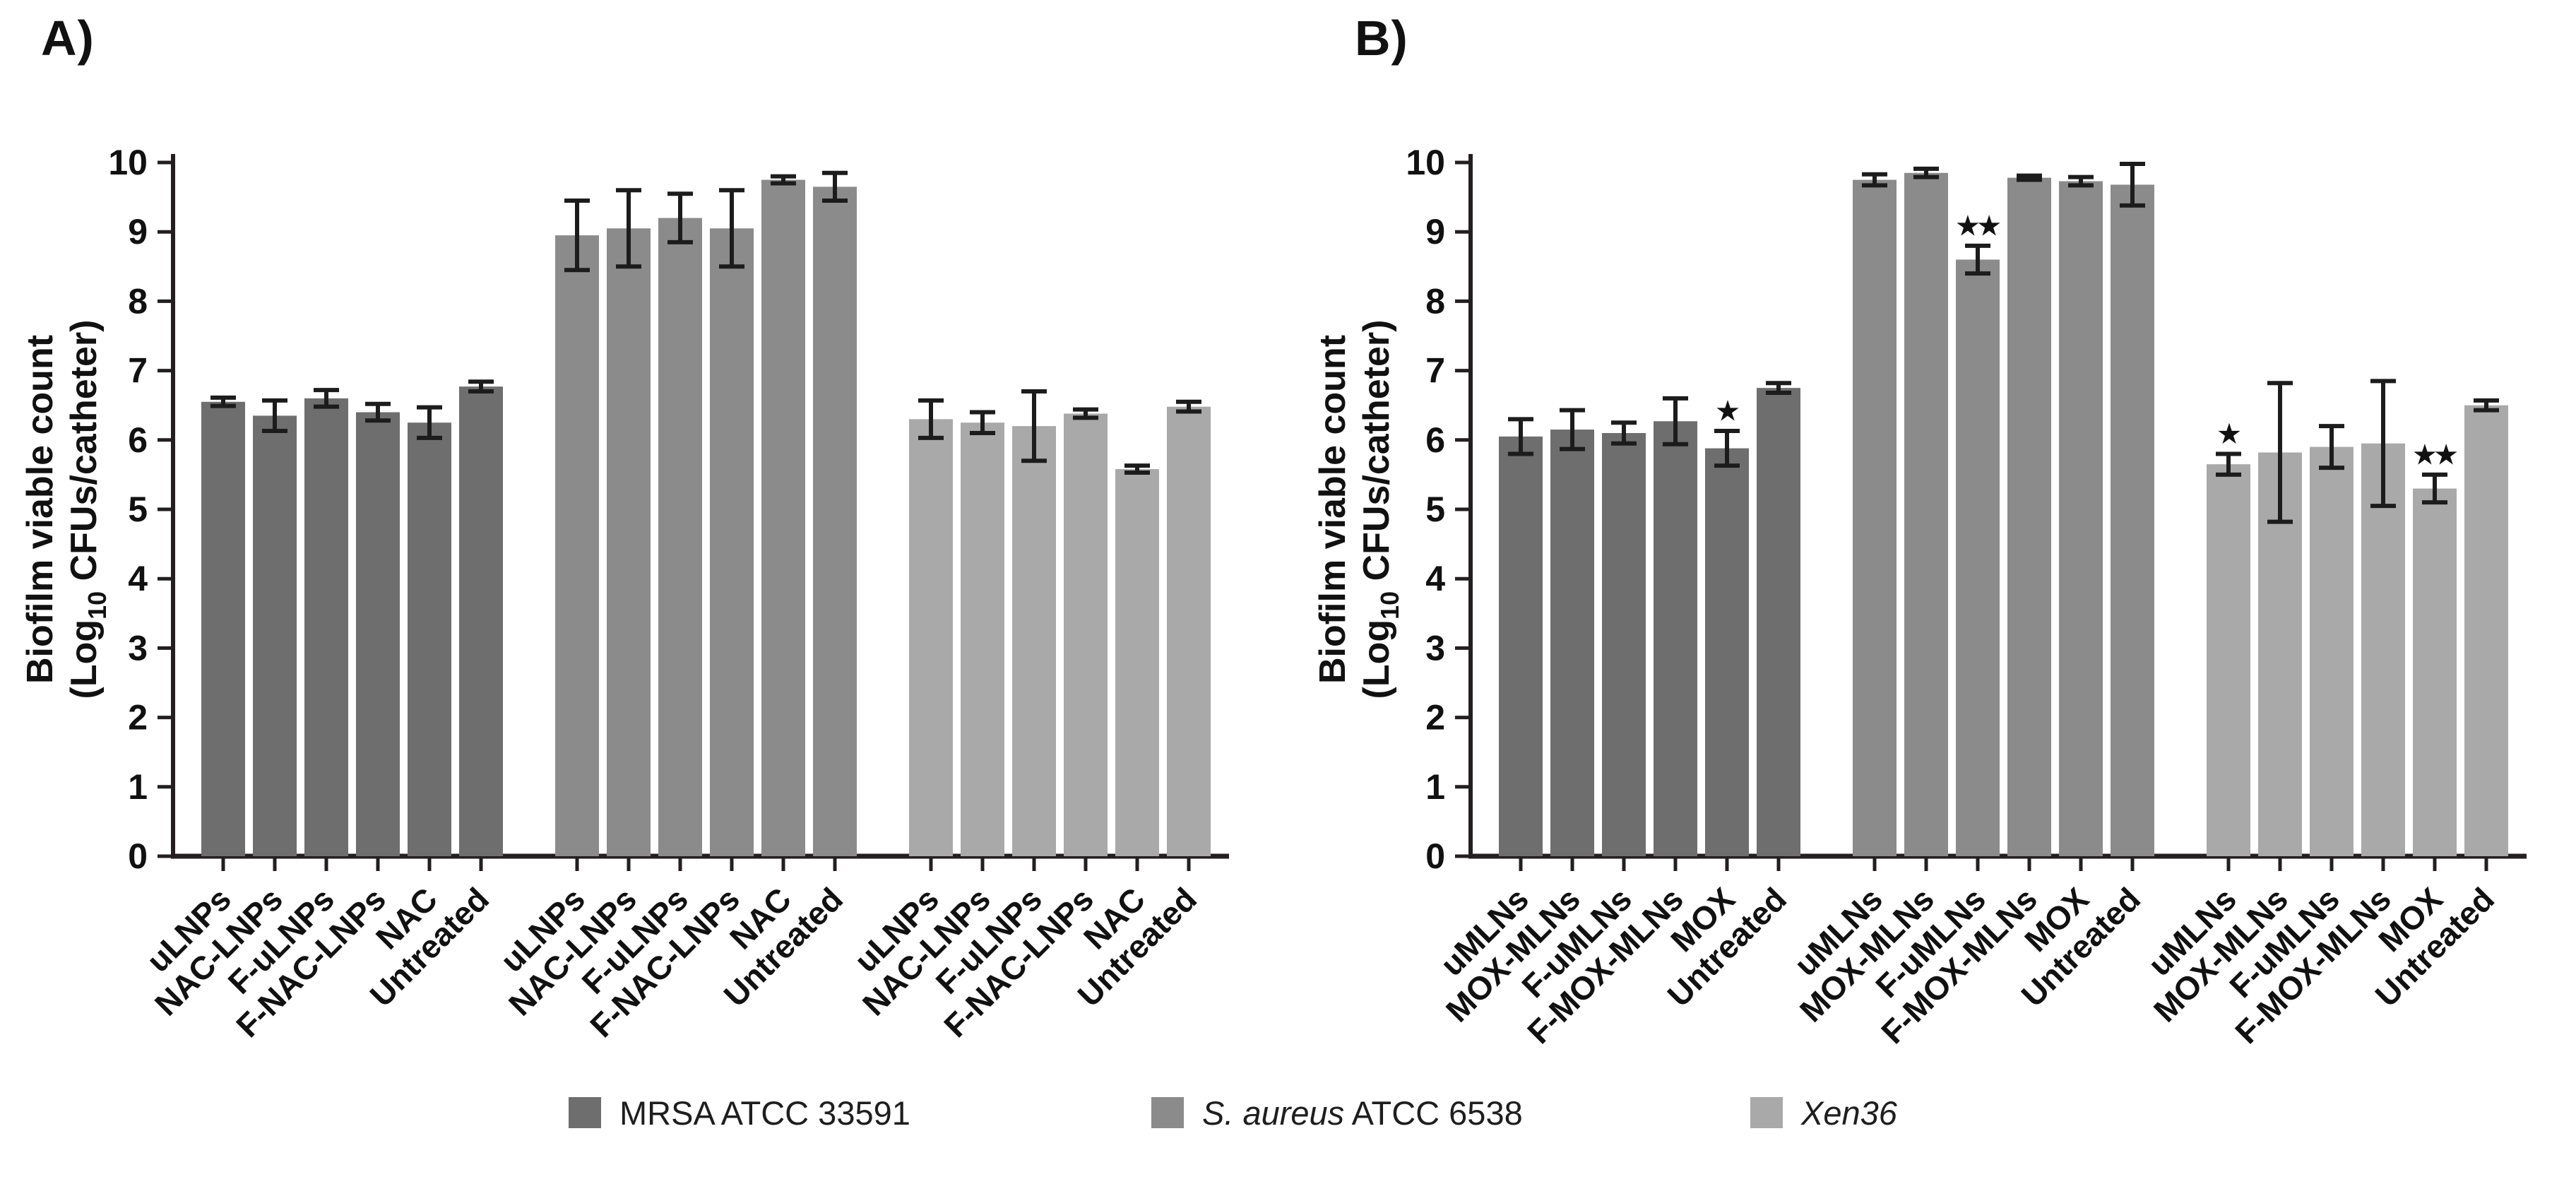 This screenshot has width=2576, height=1184. What do you see at coordinates (1381, 38) in the screenshot?
I see `panel-b-letter: B)` at bounding box center [1381, 38].